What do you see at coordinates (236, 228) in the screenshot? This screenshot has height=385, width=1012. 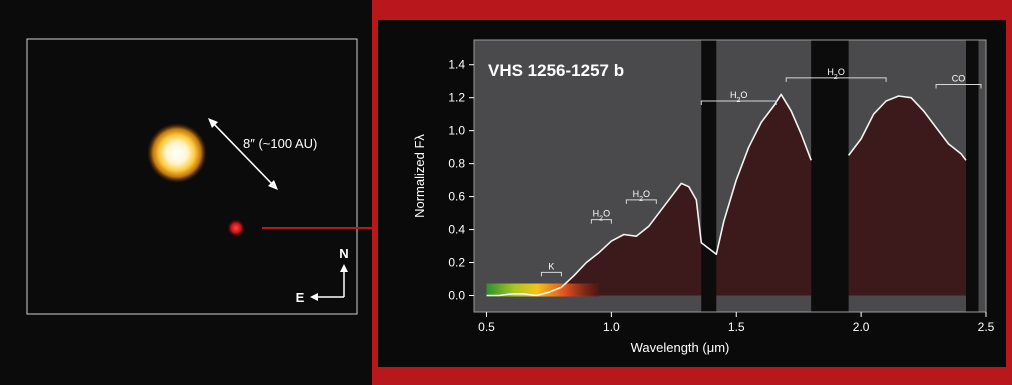 I see `planet-dot` at bounding box center [236, 228].